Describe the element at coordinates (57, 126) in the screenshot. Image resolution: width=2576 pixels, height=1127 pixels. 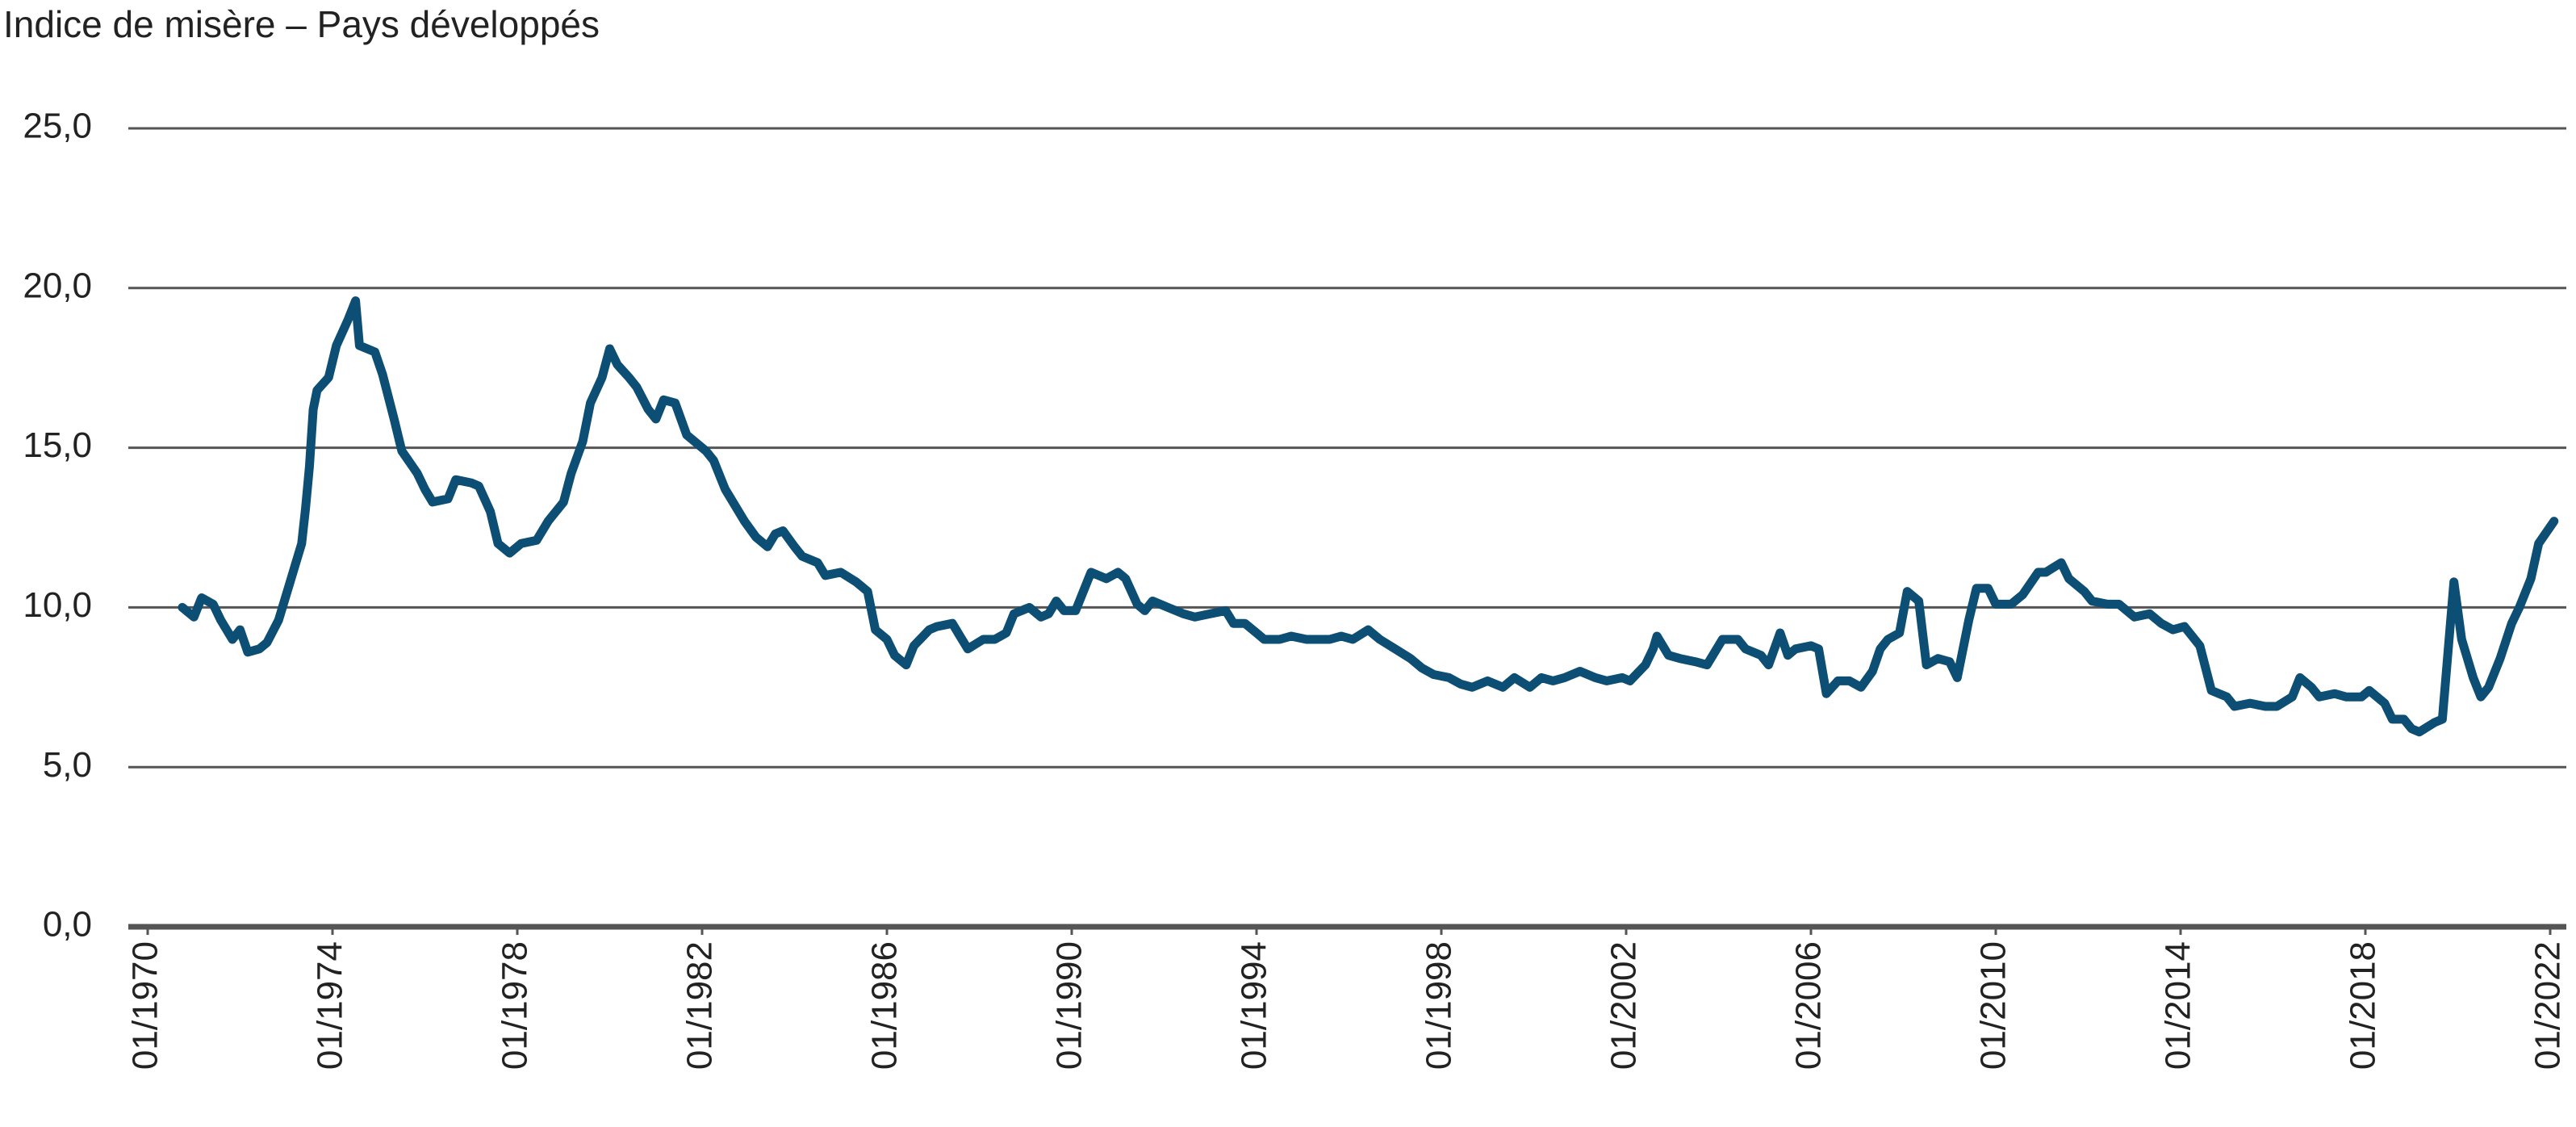
I see `y-tick-label: 25,0` at that location.